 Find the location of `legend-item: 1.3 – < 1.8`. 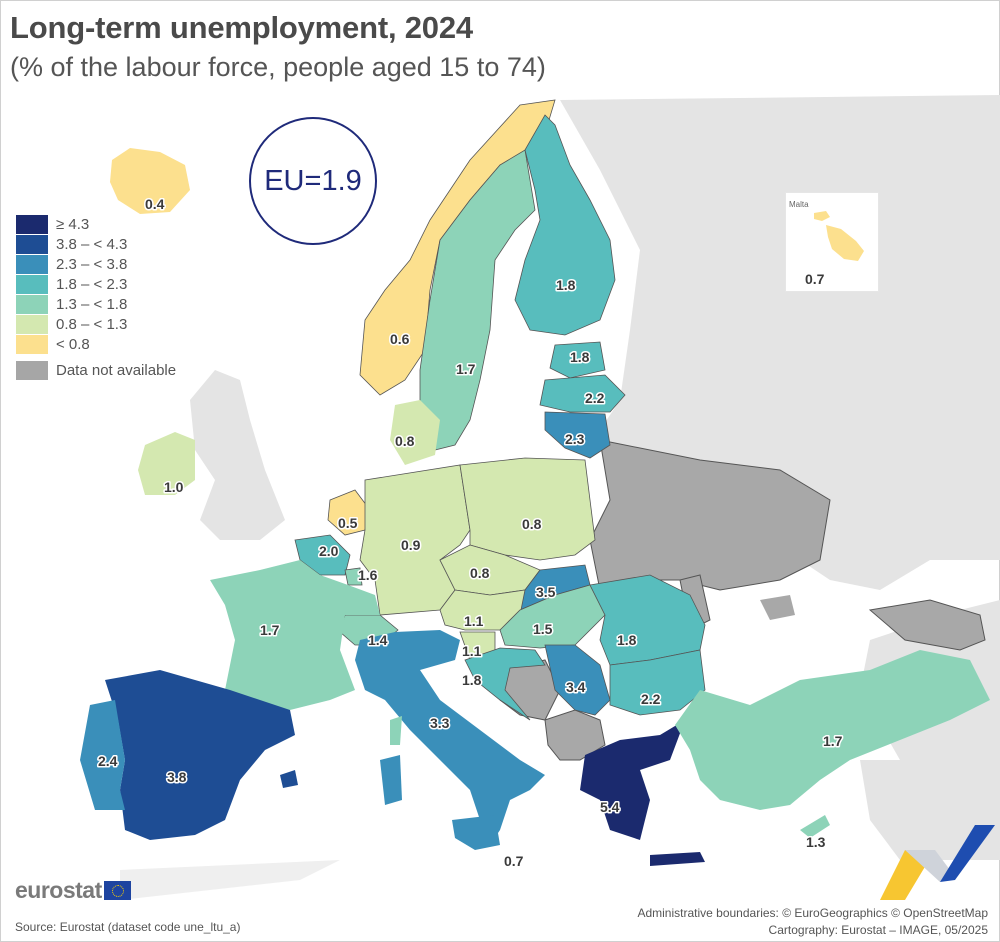

legend-item: 1.3 – < 1.8 is located at coordinates (96, 304).